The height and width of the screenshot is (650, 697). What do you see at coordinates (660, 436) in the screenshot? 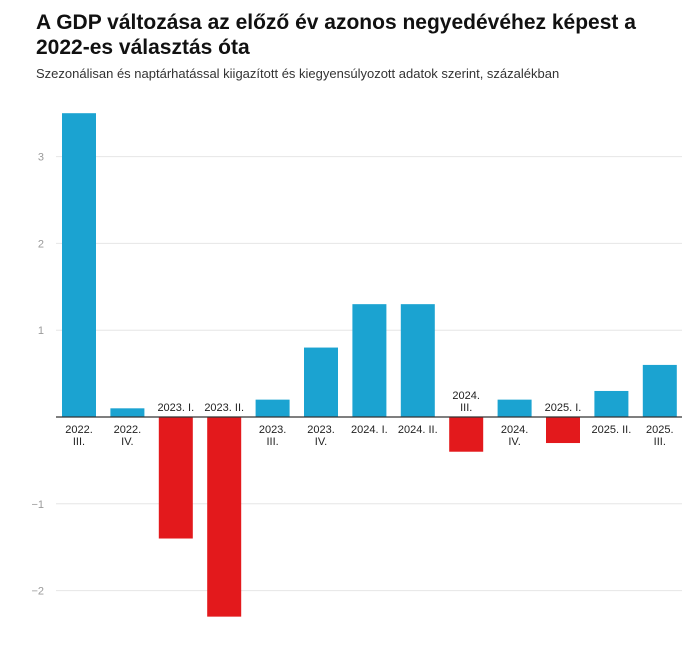
I see `x-category-label: 2025. III.` at bounding box center [660, 436].